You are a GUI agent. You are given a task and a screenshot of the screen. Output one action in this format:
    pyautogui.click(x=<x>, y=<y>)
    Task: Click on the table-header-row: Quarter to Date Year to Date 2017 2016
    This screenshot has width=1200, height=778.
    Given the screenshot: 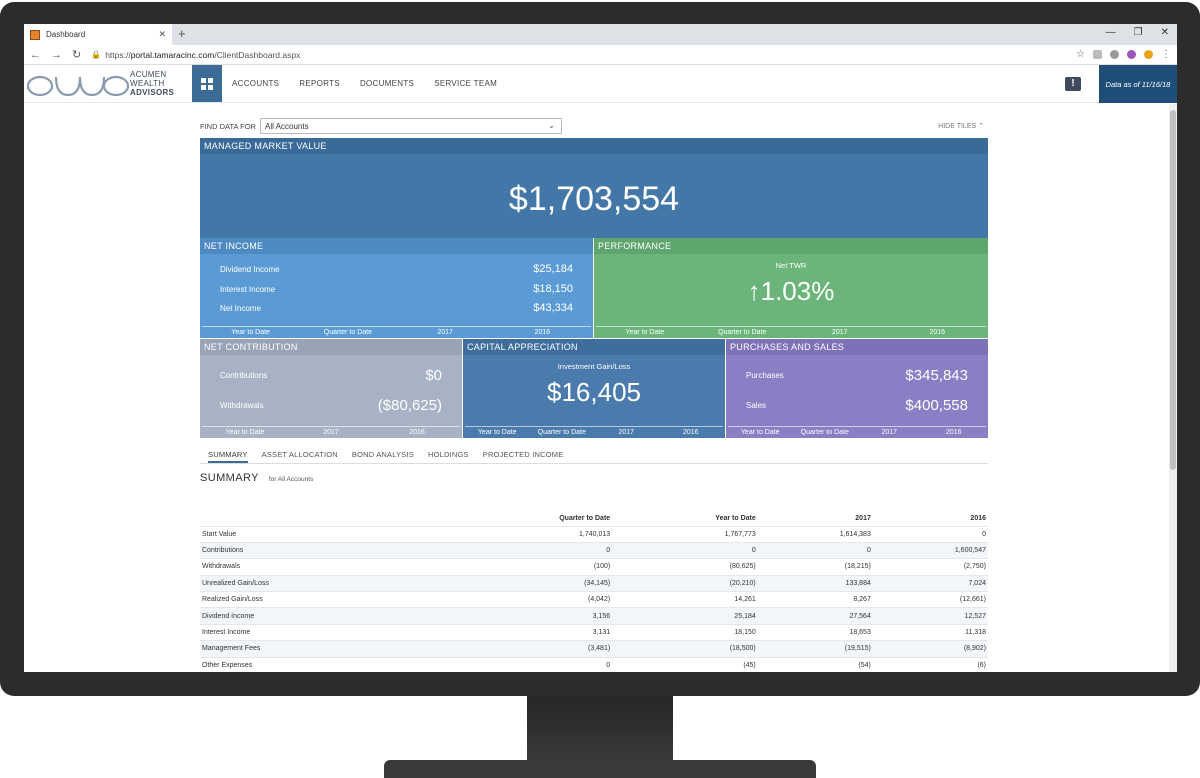 What is the action you would take?
    pyautogui.click(x=594, y=519)
    